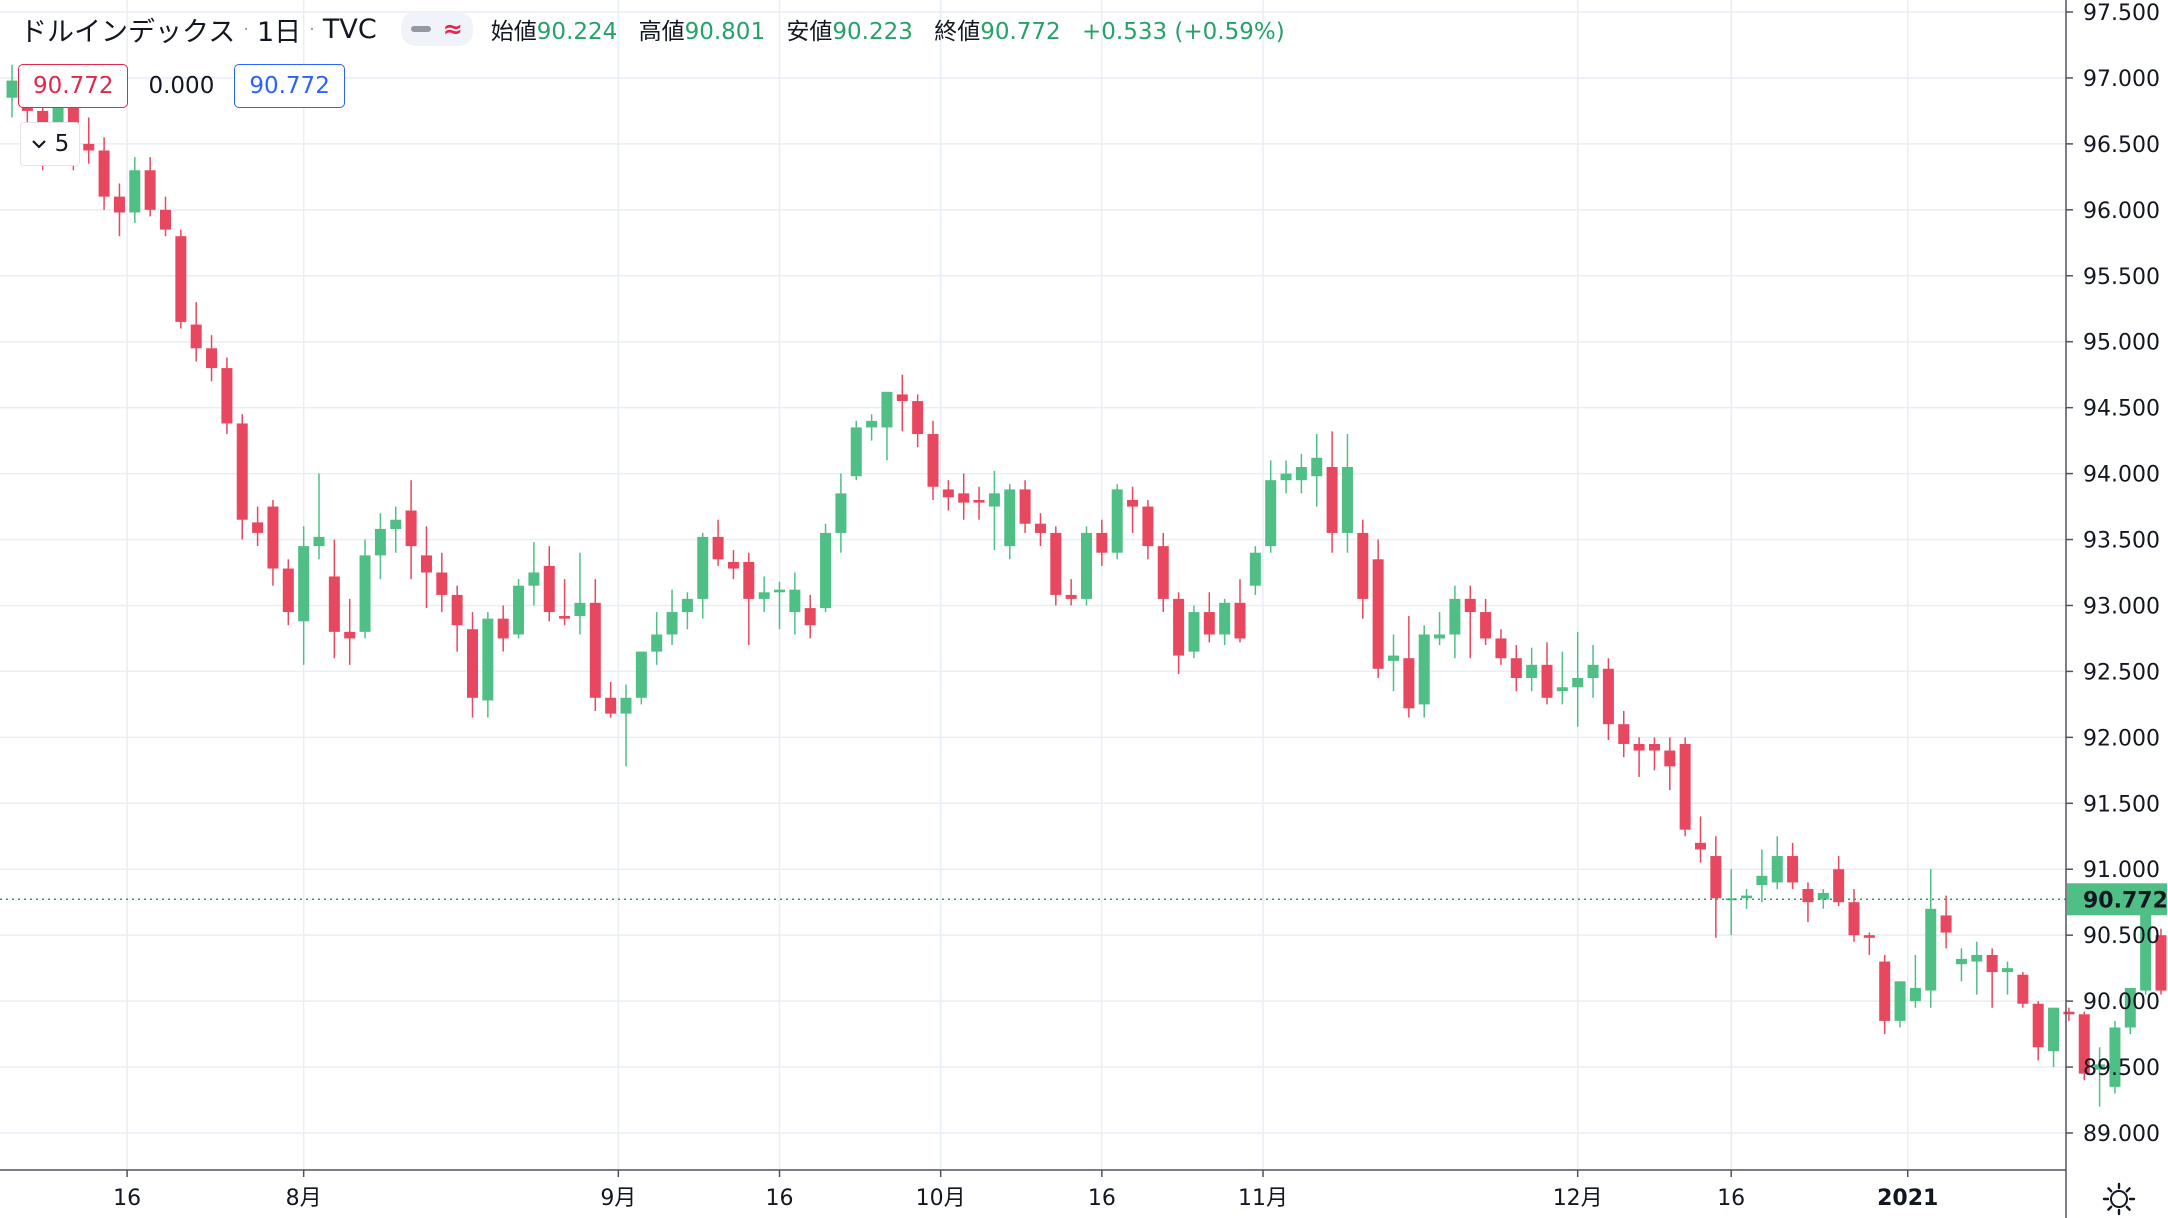 The image size is (2168, 1218). I want to click on y-tick-label: 93.000, so click(2121, 606).